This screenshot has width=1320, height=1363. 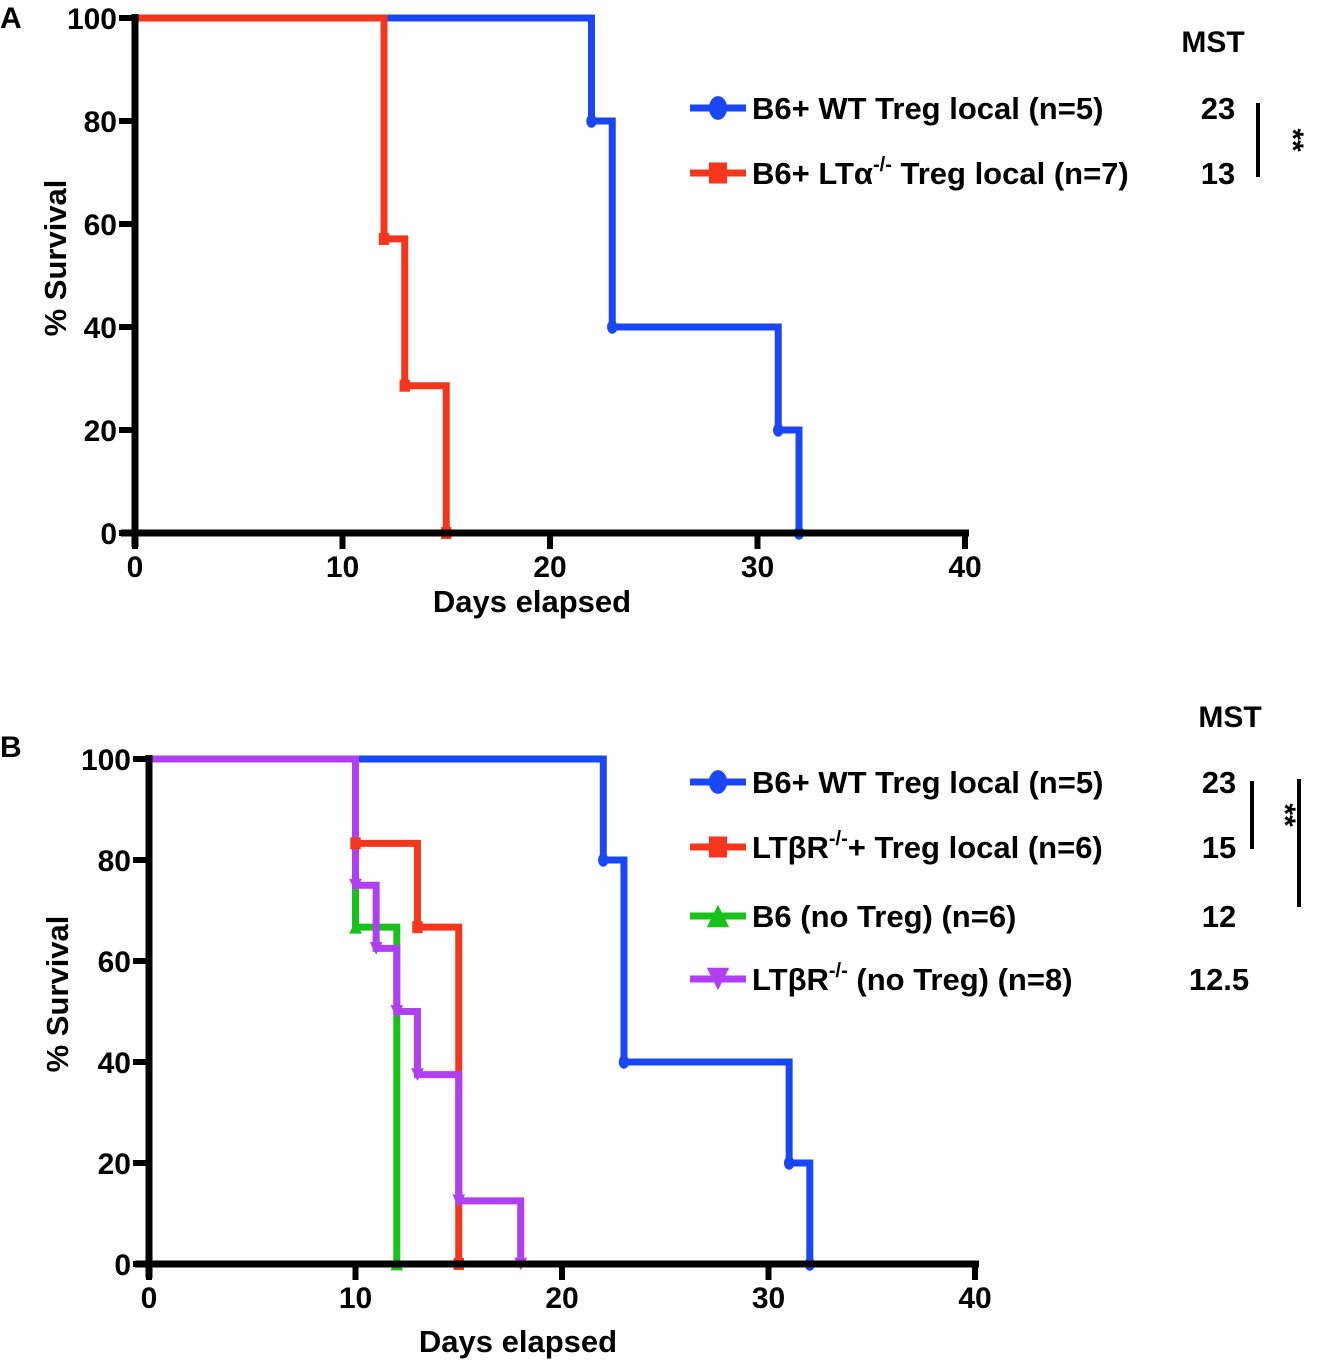 I want to click on legend-label-text: + Treg local (n=6), so click(x=975, y=847).